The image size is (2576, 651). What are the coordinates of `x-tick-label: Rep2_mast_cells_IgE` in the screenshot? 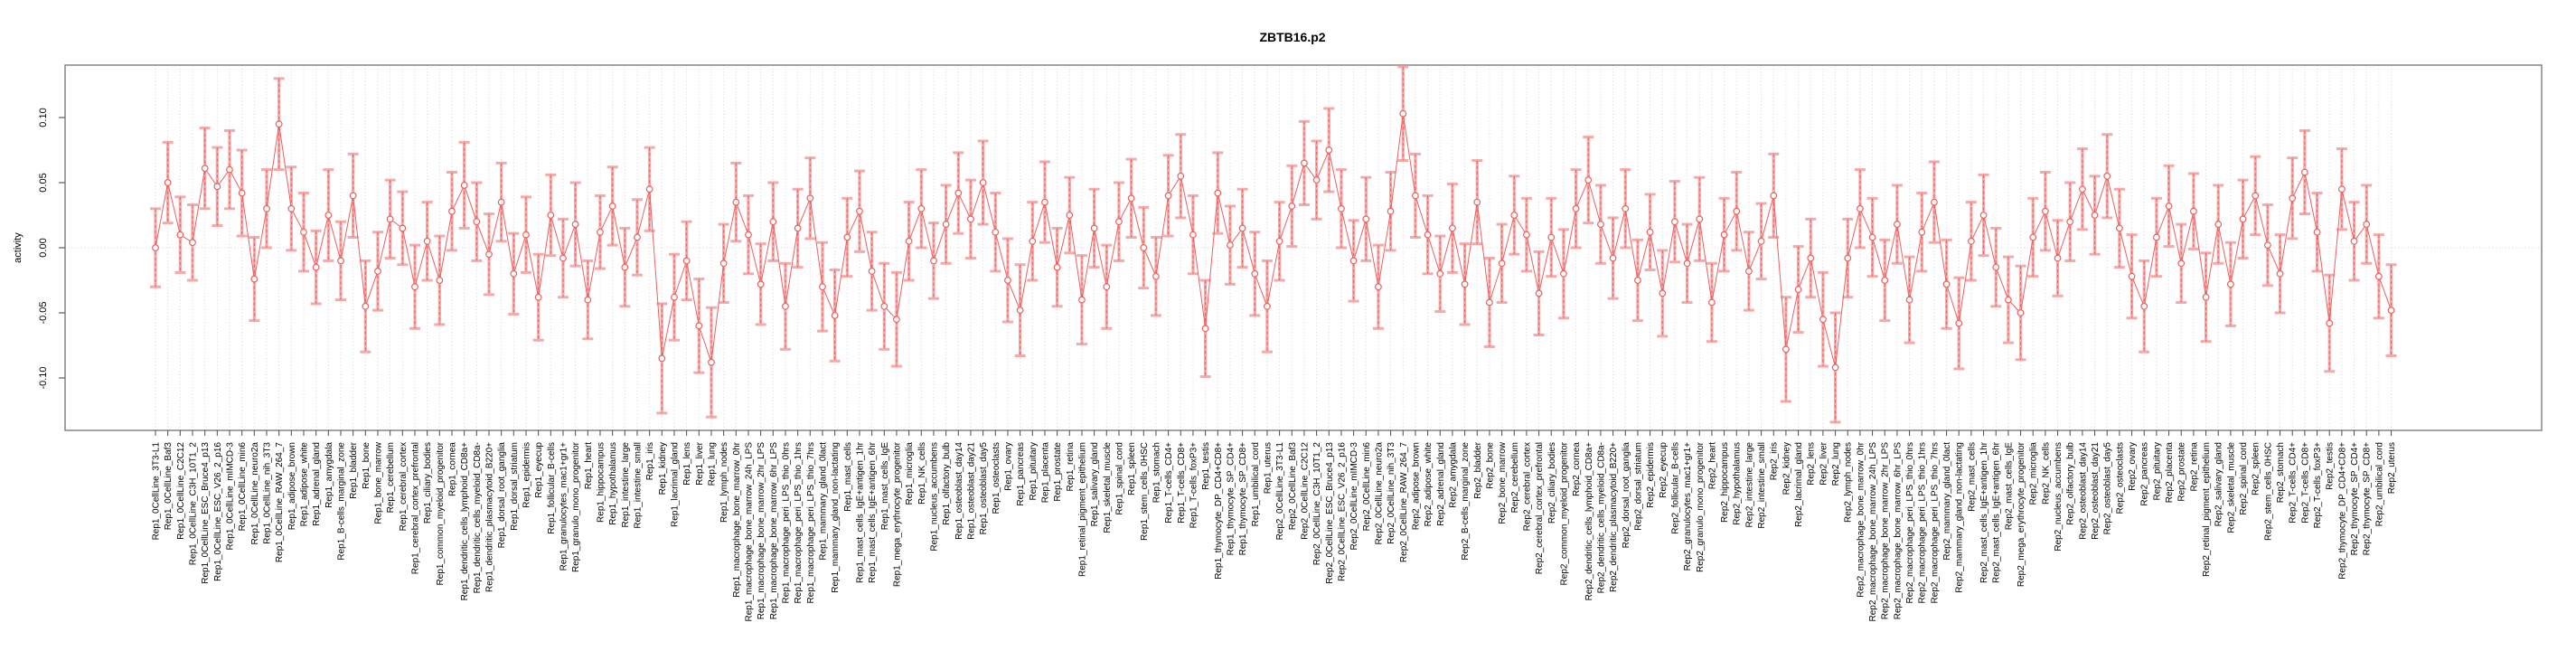 It's located at (2009, 487).